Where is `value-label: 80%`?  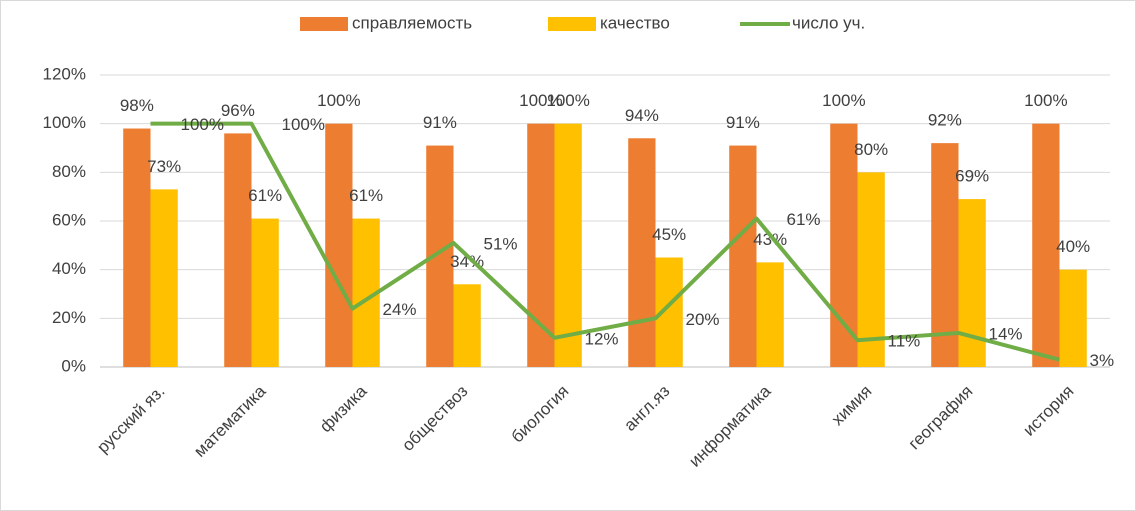 value-label: 80% is located at coordinates (871, 149).